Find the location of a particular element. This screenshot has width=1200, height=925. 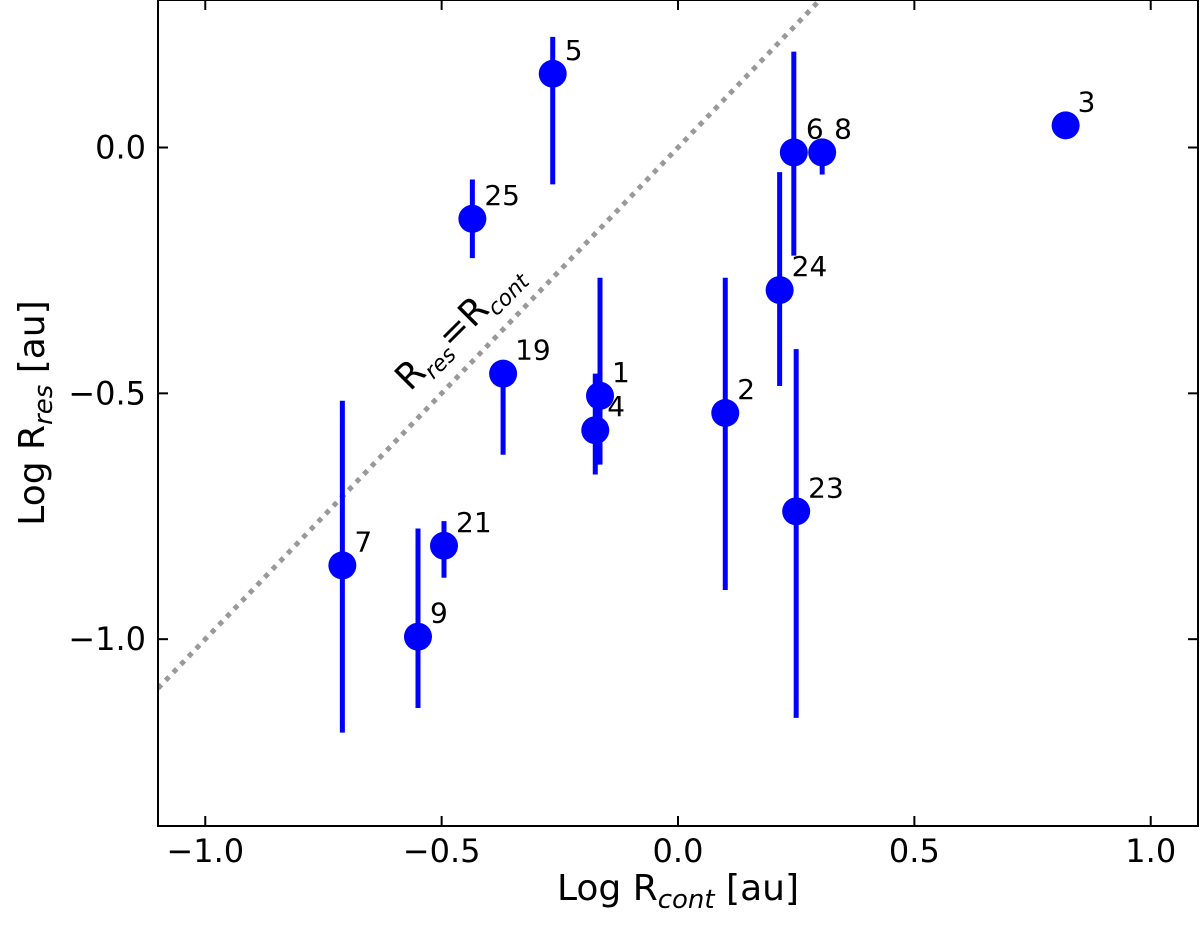

y-tick-label: 0.0 is located at coordinates (120, 148).